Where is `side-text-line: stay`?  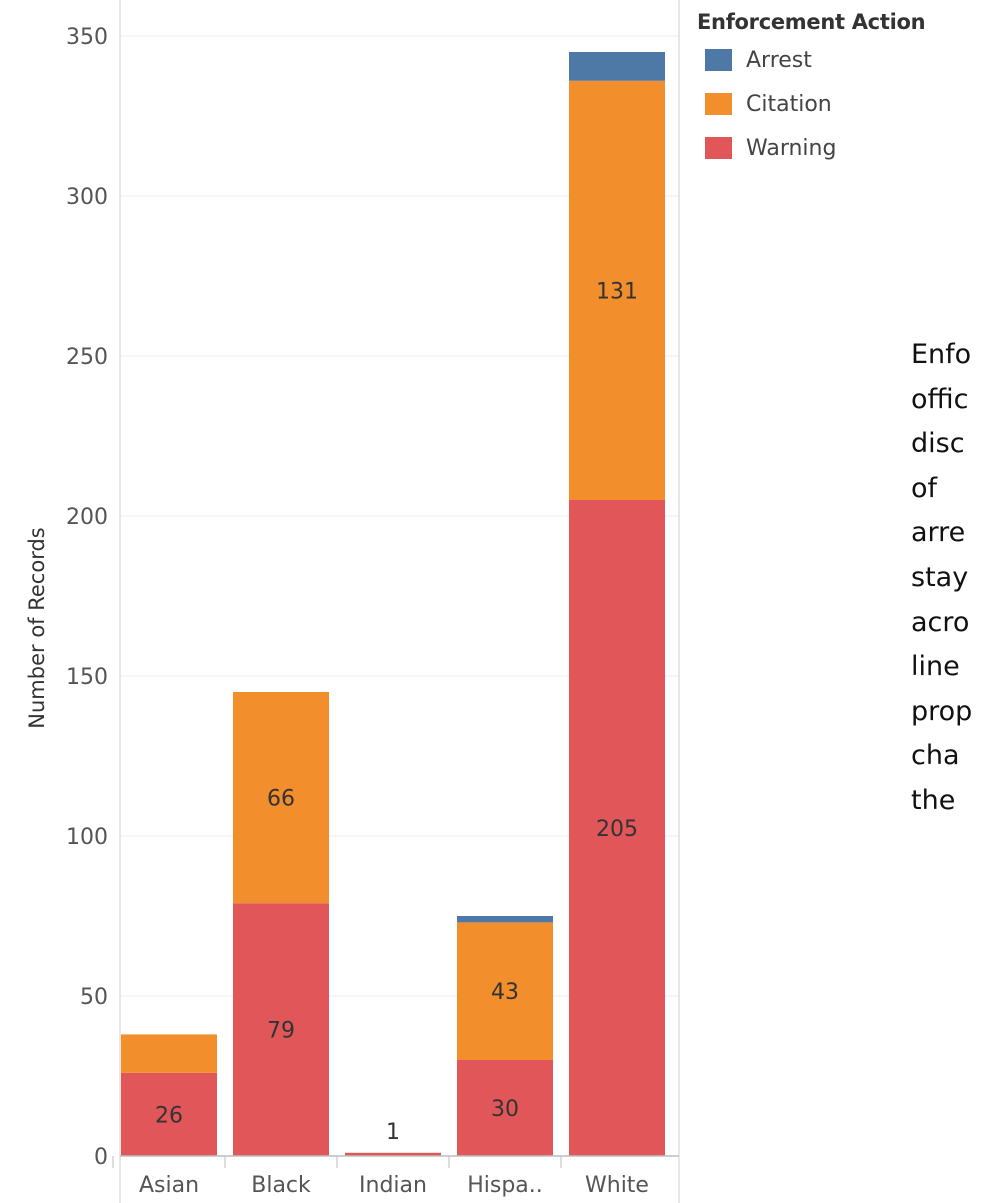
side-text-line: stay is located at coordinates (940, 577).